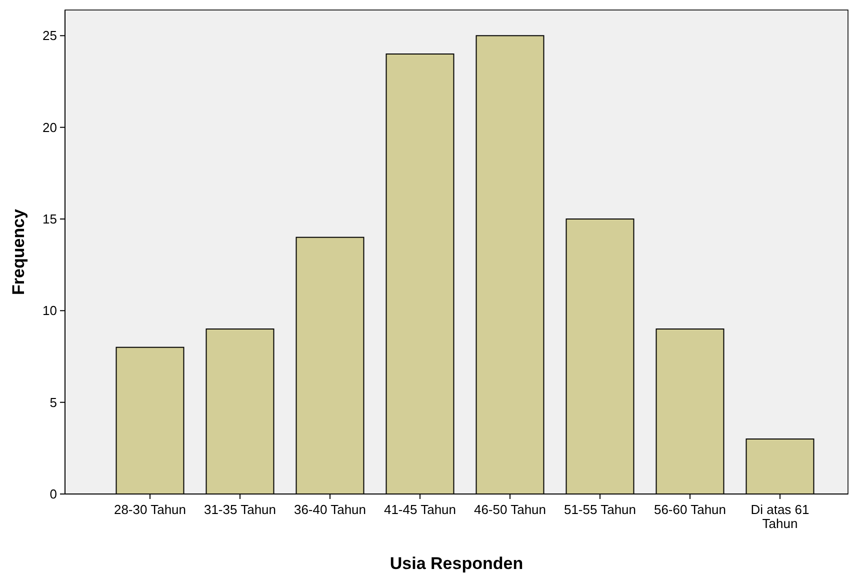 The width and height of the screenshot is (850, 574). I want to click on y-tick-label: 20, so click(49, 127).